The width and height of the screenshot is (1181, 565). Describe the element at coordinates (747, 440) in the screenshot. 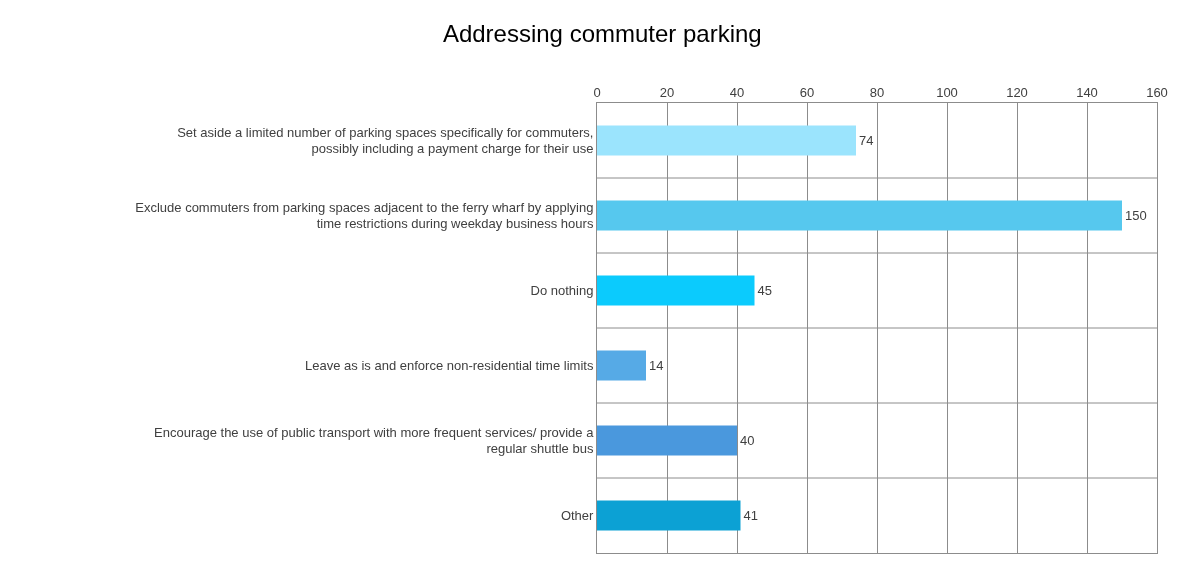

I see `data-label: 40` at that location.